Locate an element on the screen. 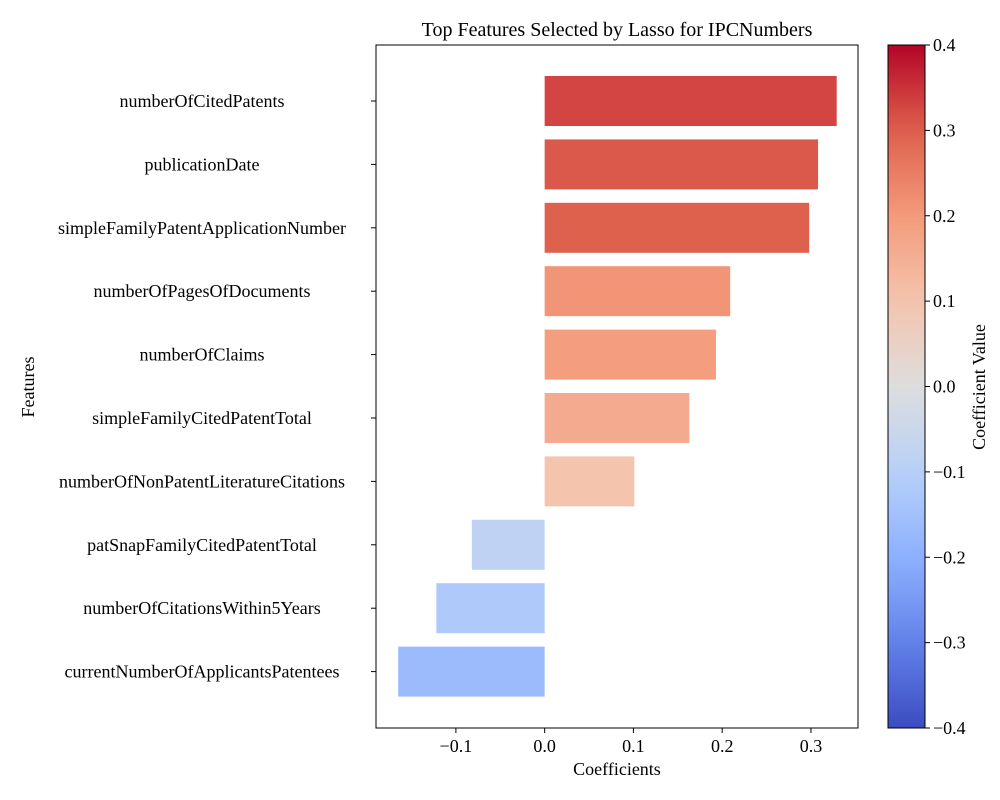 The width and height of the screenshot is (1000, 800). bar-numberOfPagesOfDocuments is located at coordinates (637, 291).